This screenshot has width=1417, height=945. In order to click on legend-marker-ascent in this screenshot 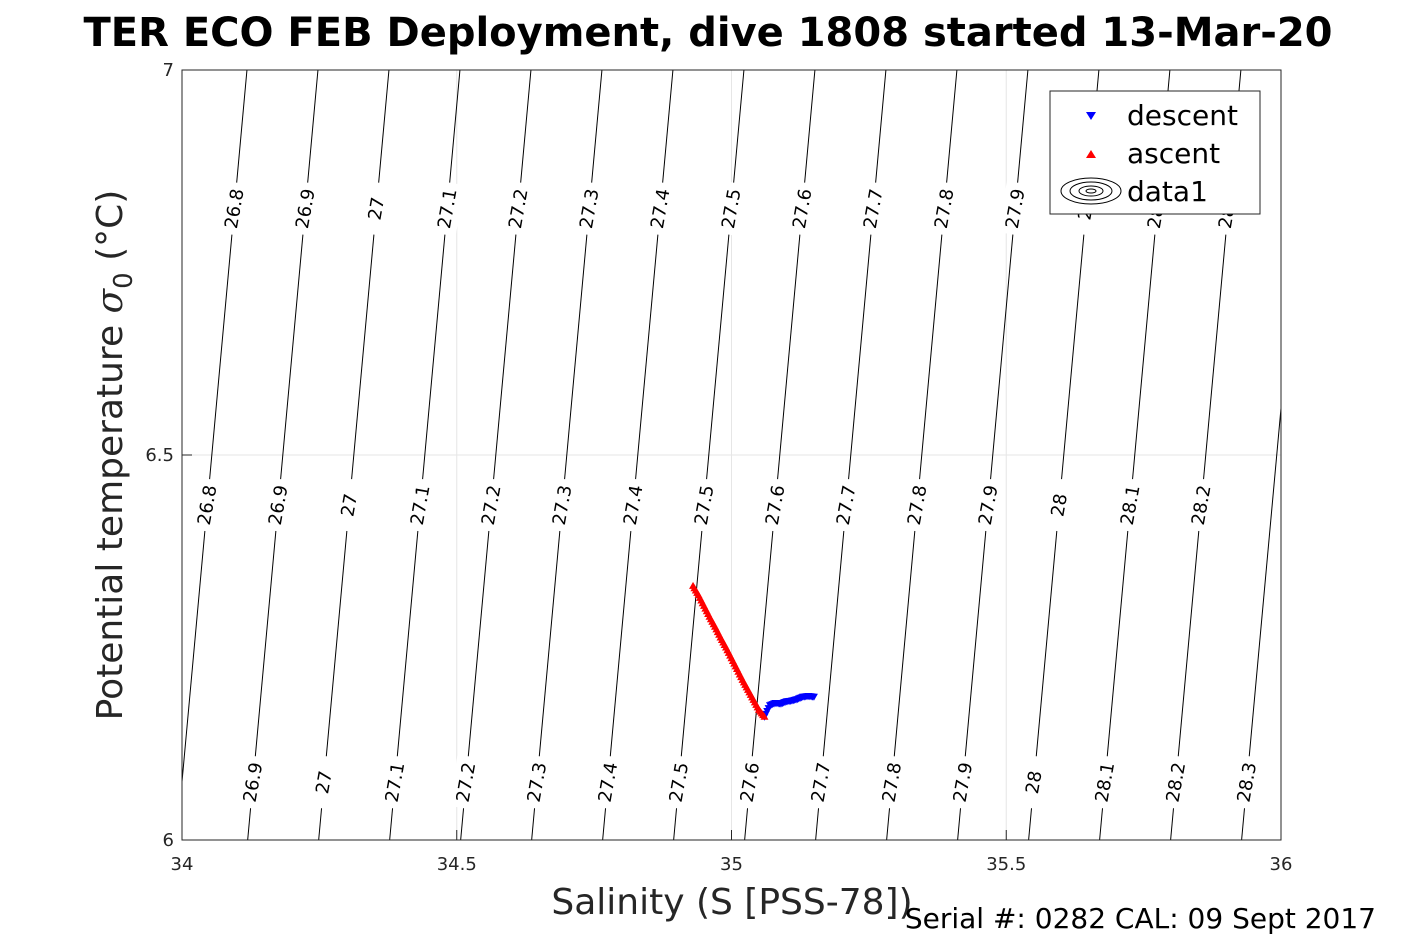, I will do `click(1091, 154)`.